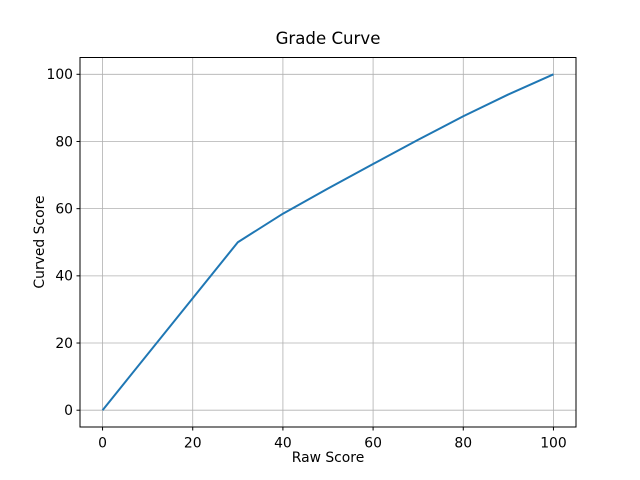  I want to click on y-tick-label: 20, so click(64, 344).